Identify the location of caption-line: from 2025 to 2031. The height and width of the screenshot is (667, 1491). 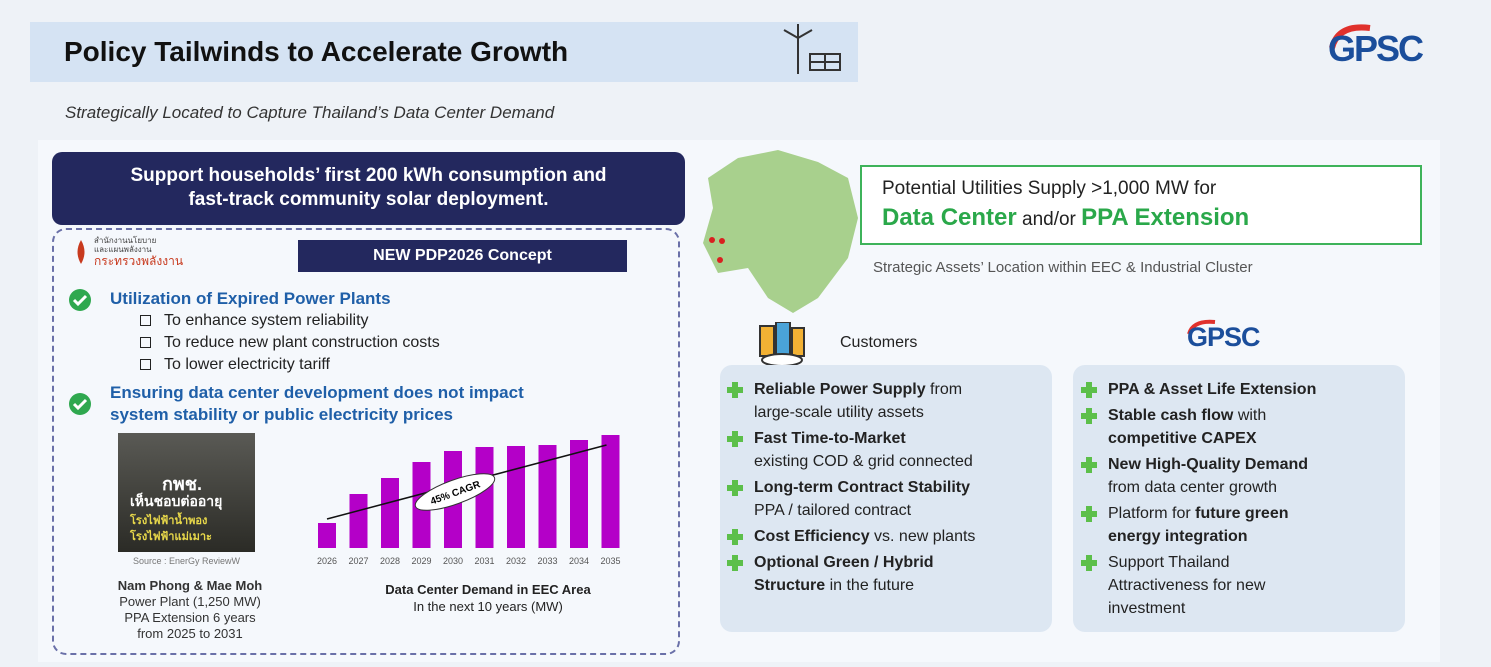
(190, 633).